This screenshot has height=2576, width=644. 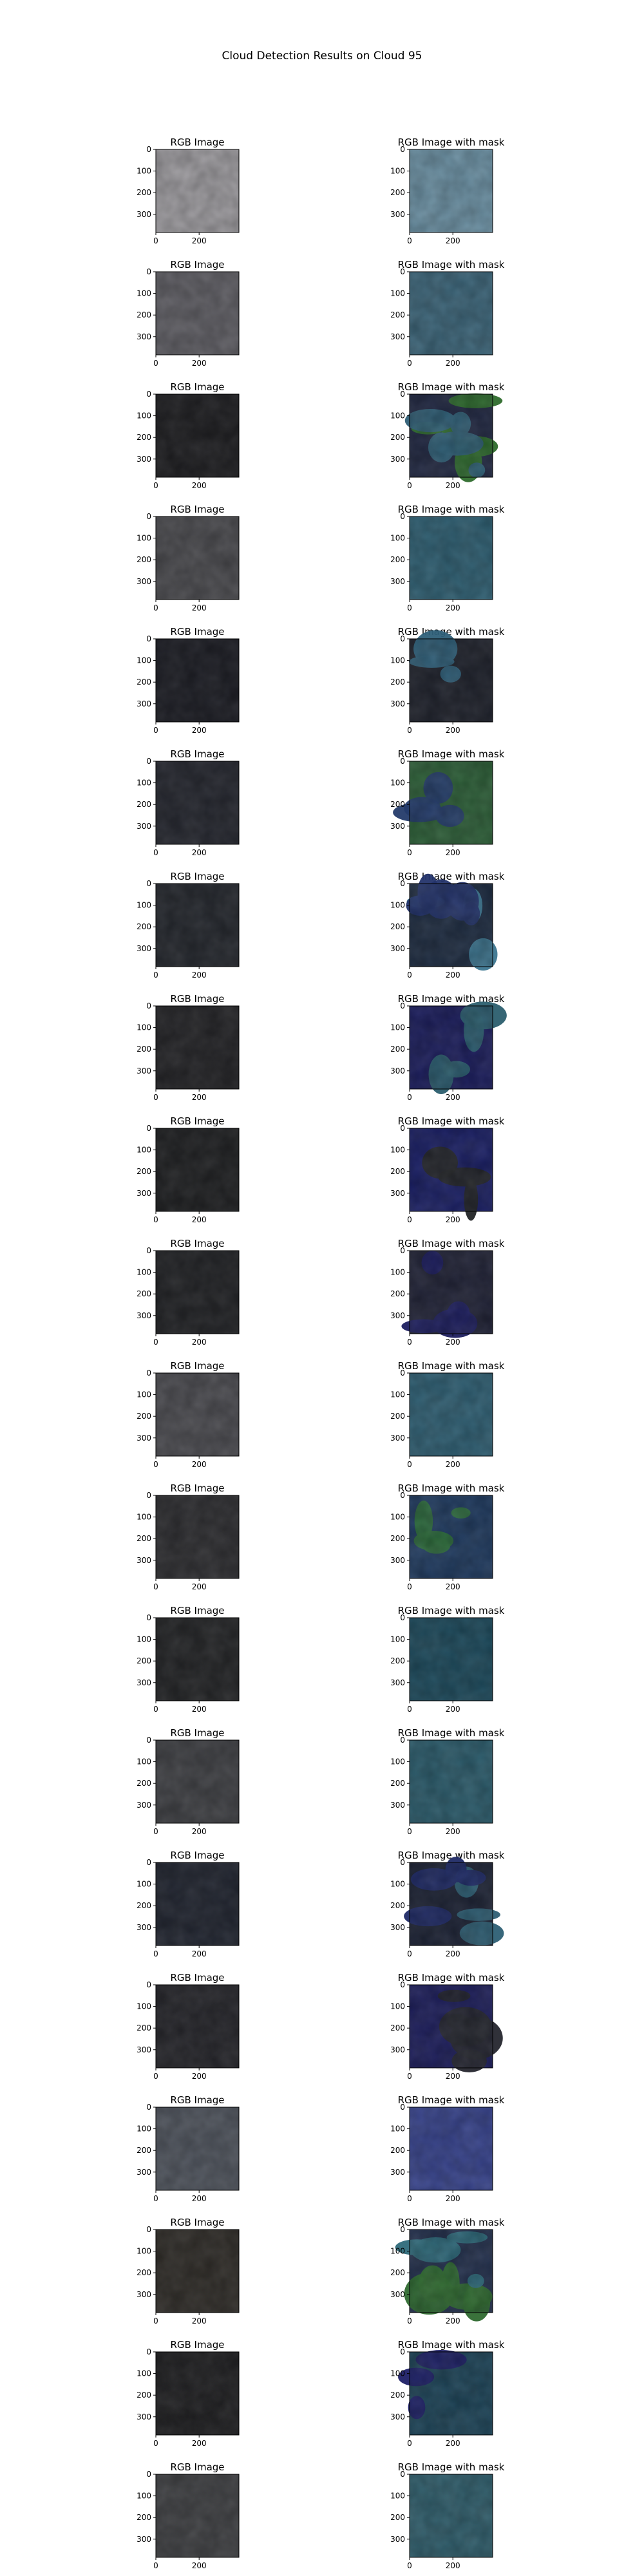 I want to click on panel-row7-rgb: RGB Image 0 100 200 300 0 200, so click(x=189, y=925).